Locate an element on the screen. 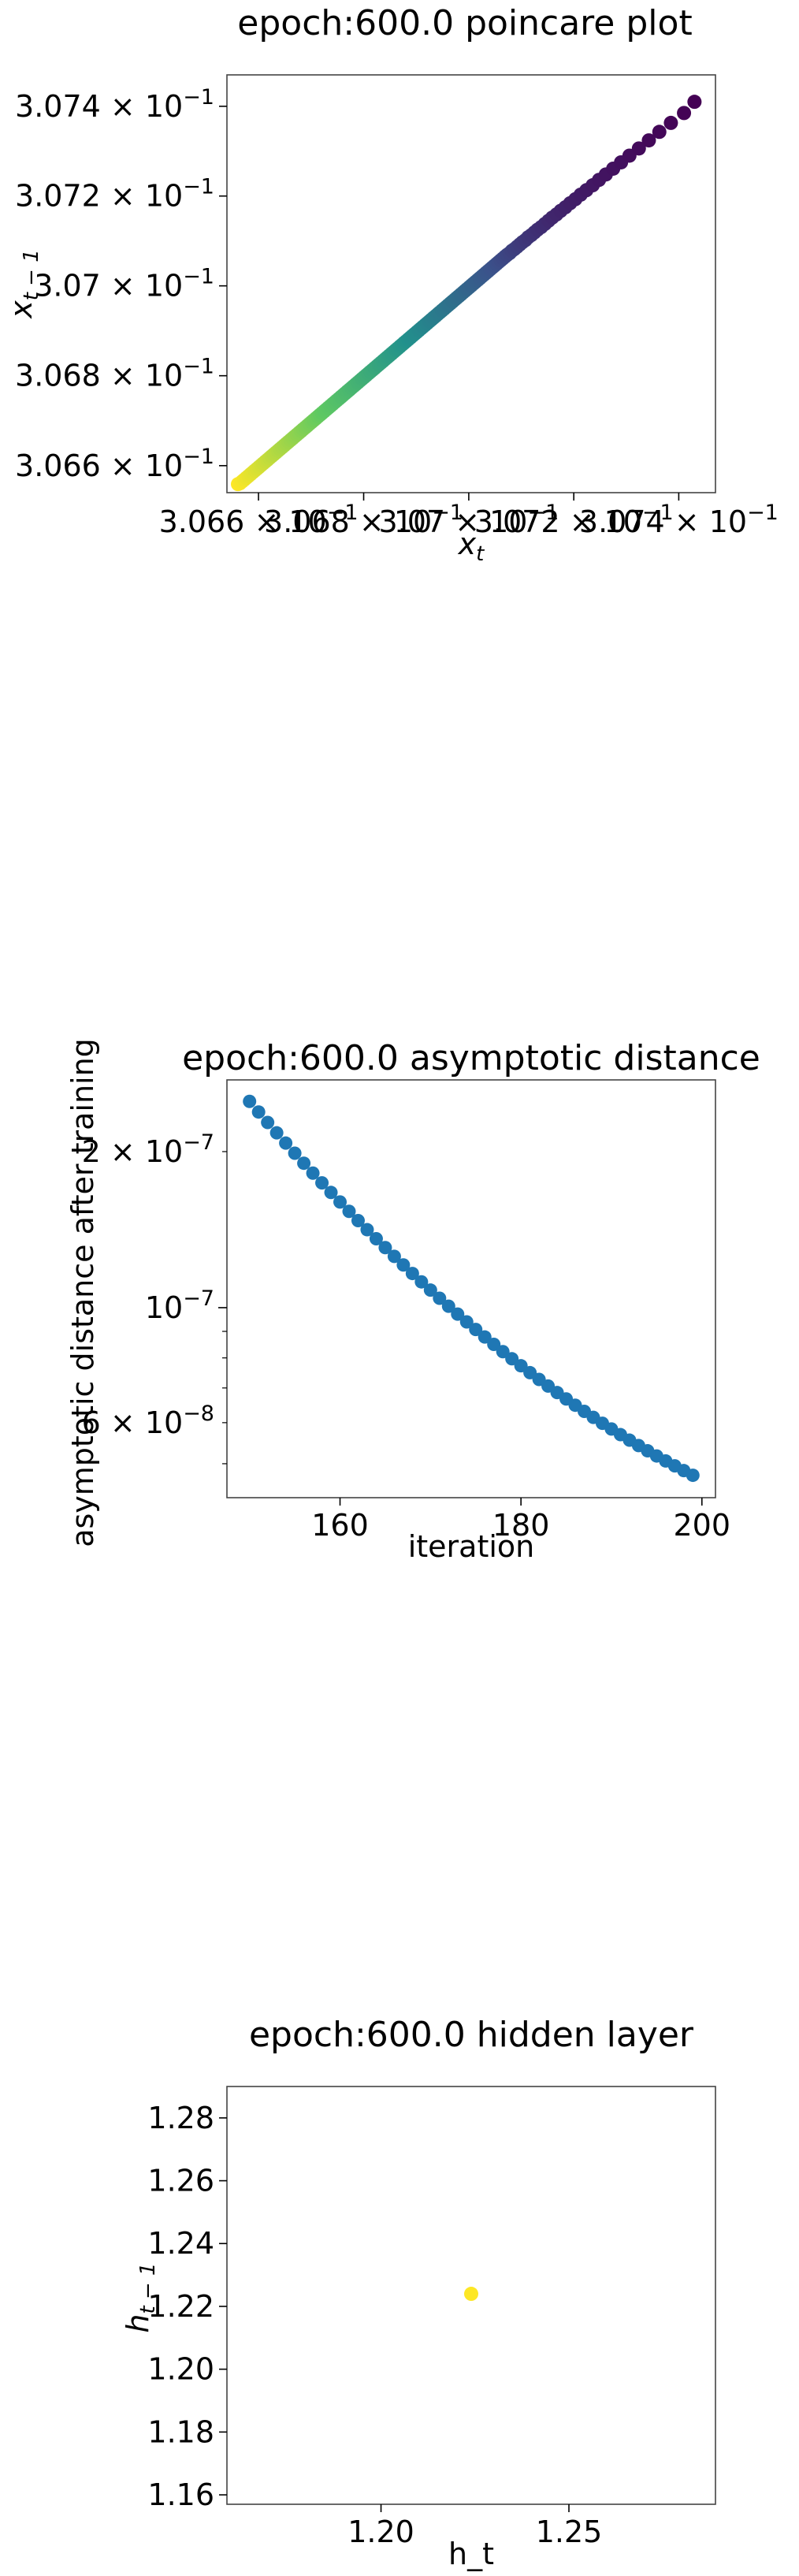 This screenshot has width=799, height=2576. asymptotic-y-tick-label: 2 × 10⁻⁷ is located at coordinates (148, 1149).